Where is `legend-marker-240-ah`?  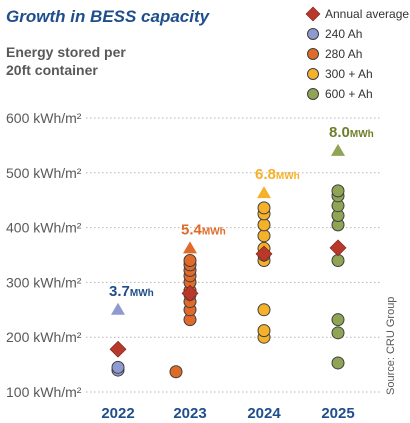 legend-marker-240-ah is located at coordinates (313, 34).